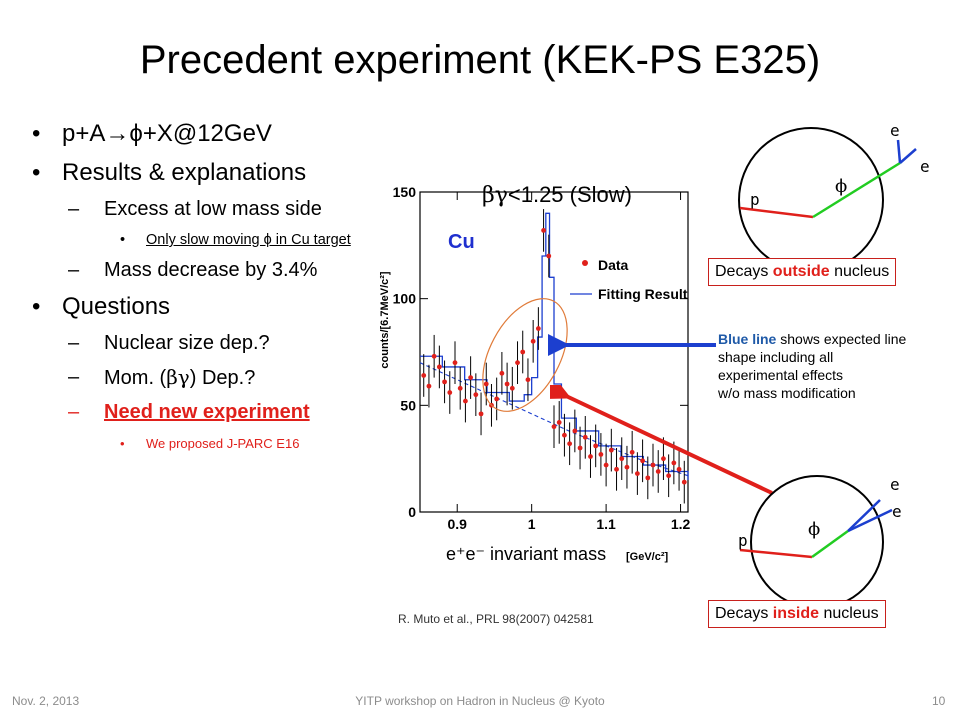 This screenshot has width=960, height=720. What do you see at coordinates (632, 345) in the screenshot?
I see `blue-arrow` at bounding box center [632, 345].